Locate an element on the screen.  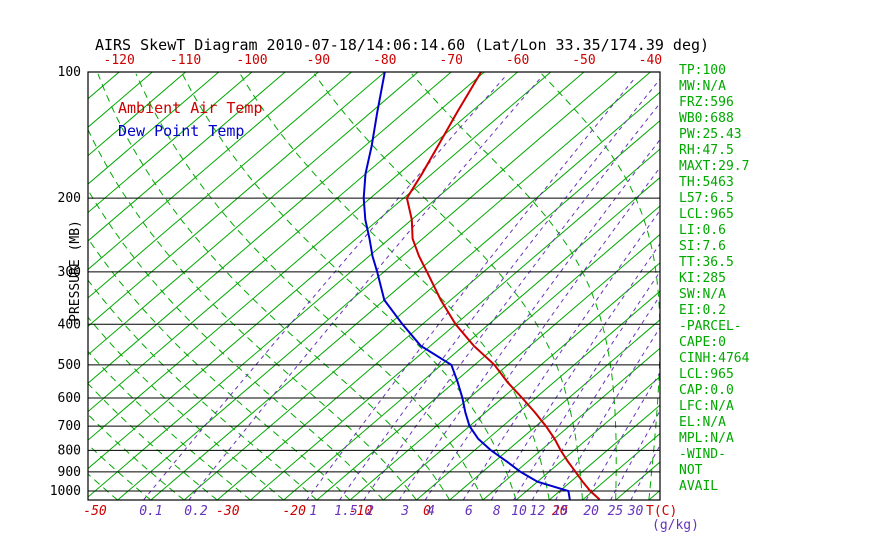
mixing-ratio-tick-label: 1 is located at coordinates (313, 511).